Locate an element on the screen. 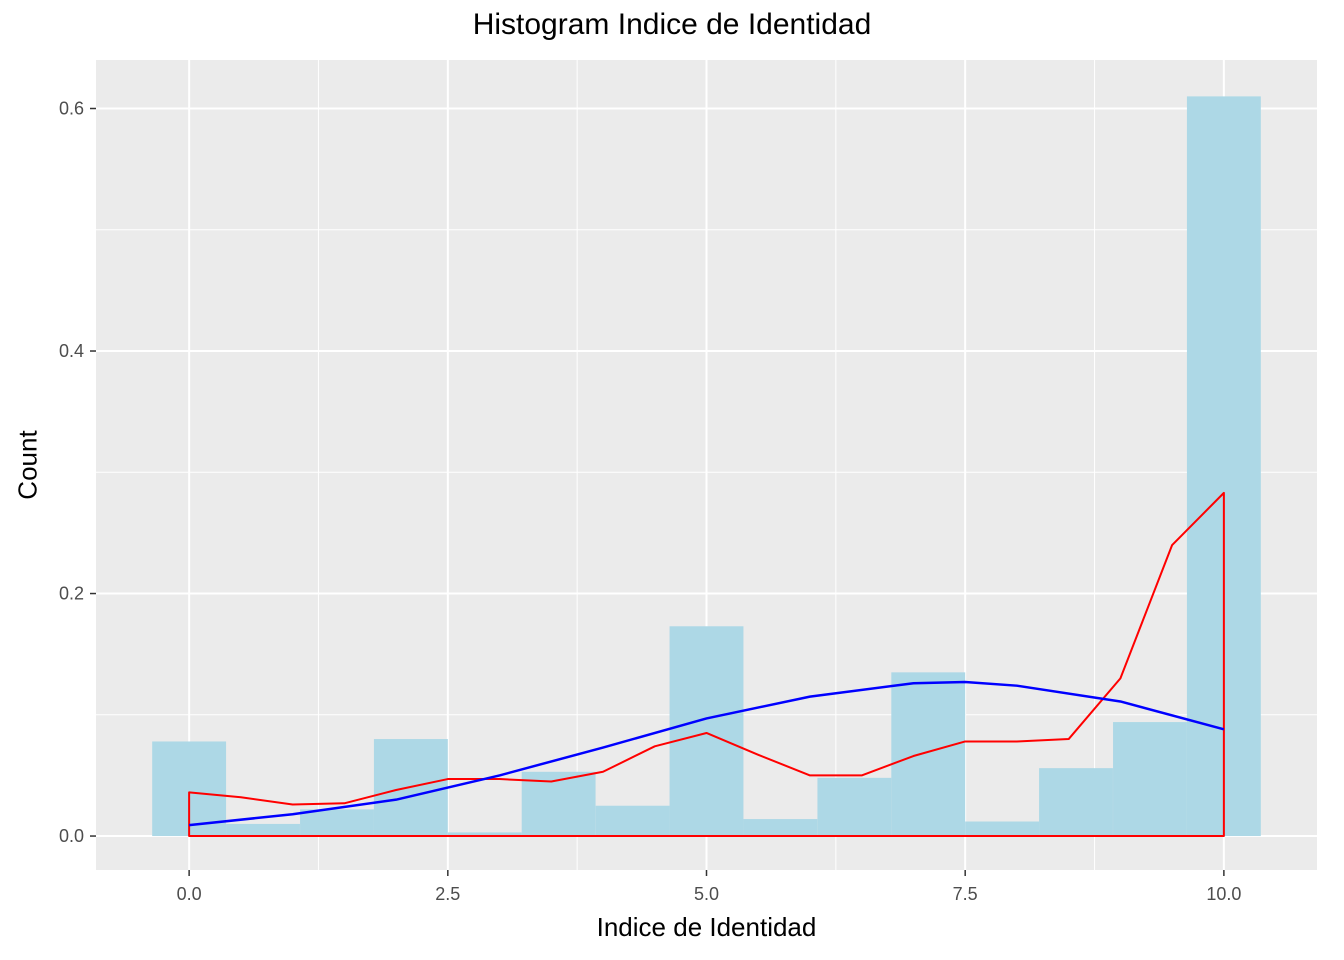 The image size is (1344, 960). y-tick-label: 0.6 is located at coordinates (71, 109).